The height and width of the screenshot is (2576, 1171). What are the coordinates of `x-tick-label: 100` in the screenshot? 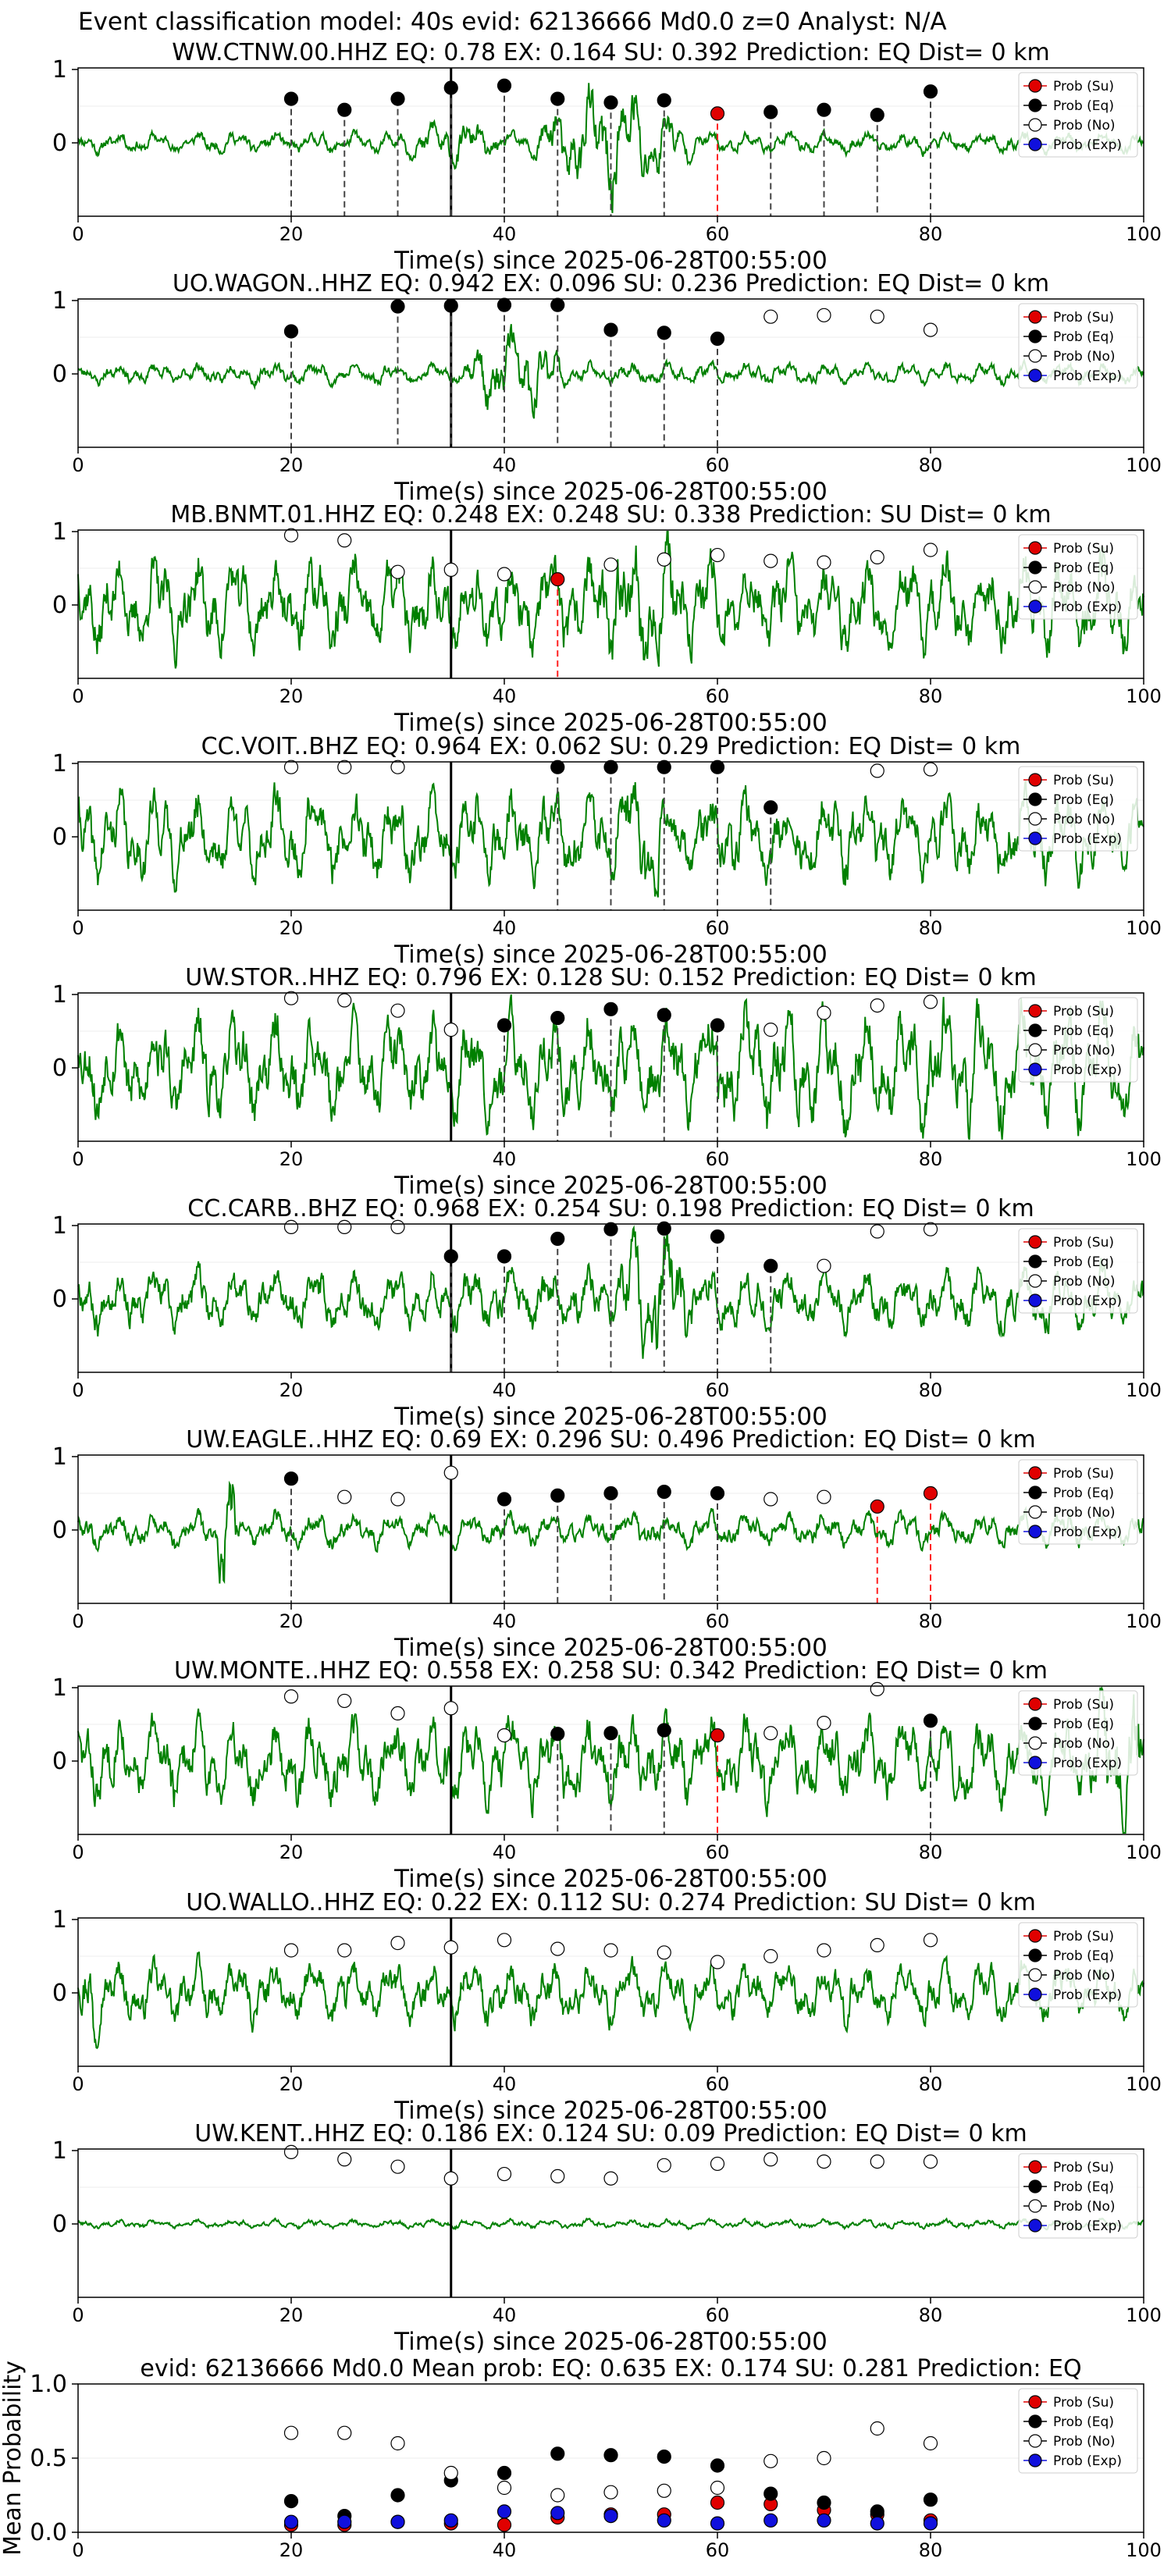 It's located at (1144, 928).